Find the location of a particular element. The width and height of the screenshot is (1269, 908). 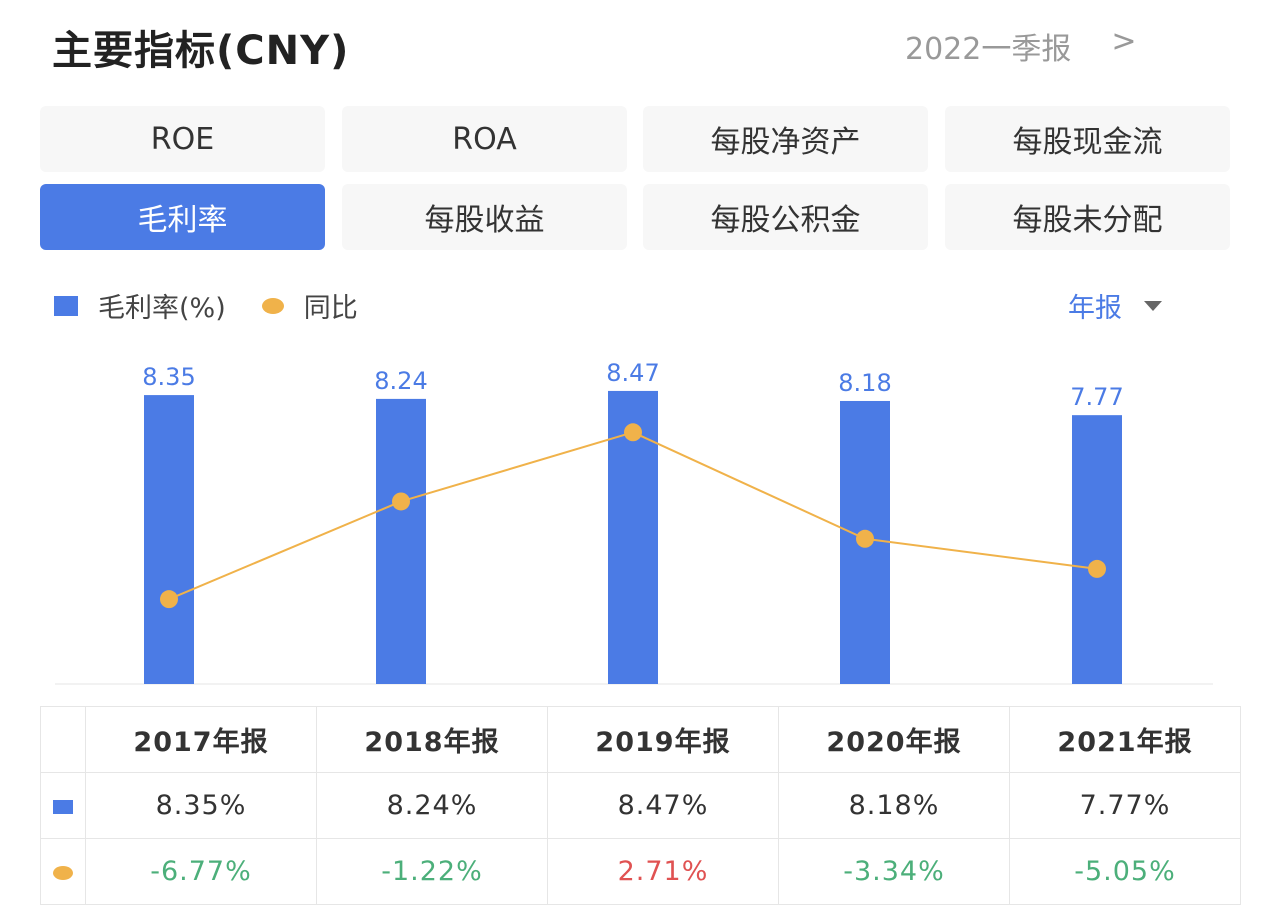

column-header: 2017年报 is located at coordinates (201, 739).